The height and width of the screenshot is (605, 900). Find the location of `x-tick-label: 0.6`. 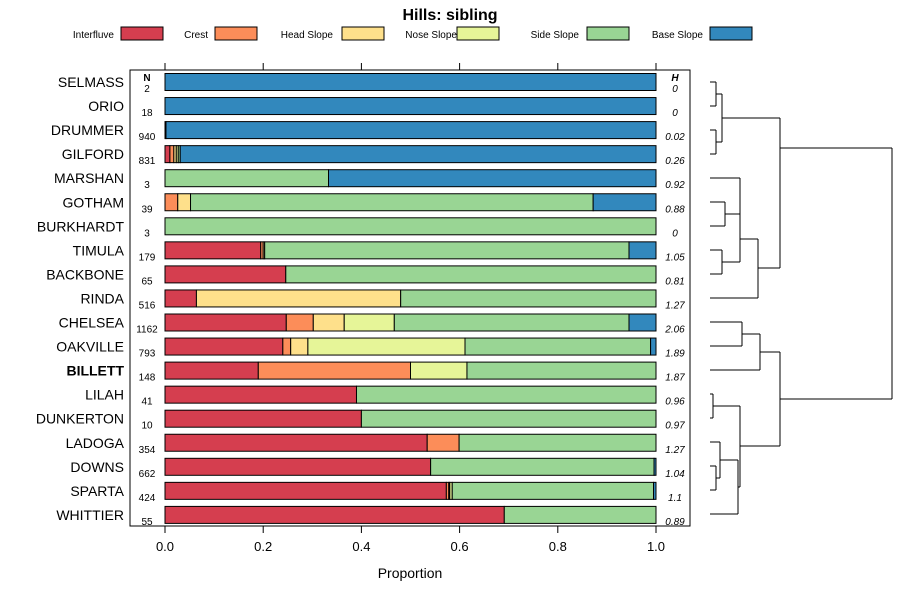

x-tick-label: 0.6 is located at coordinates (460, 546).